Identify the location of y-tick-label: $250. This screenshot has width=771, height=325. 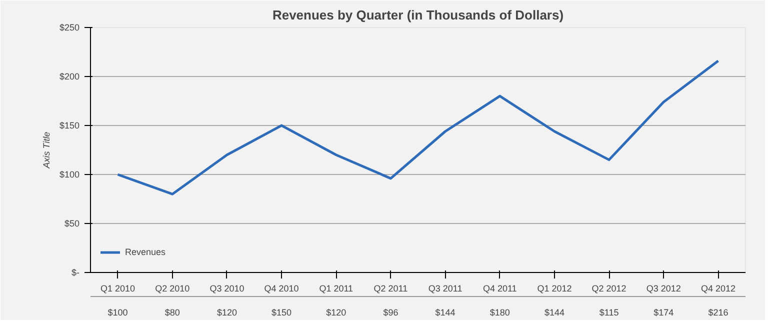
(69, 27).